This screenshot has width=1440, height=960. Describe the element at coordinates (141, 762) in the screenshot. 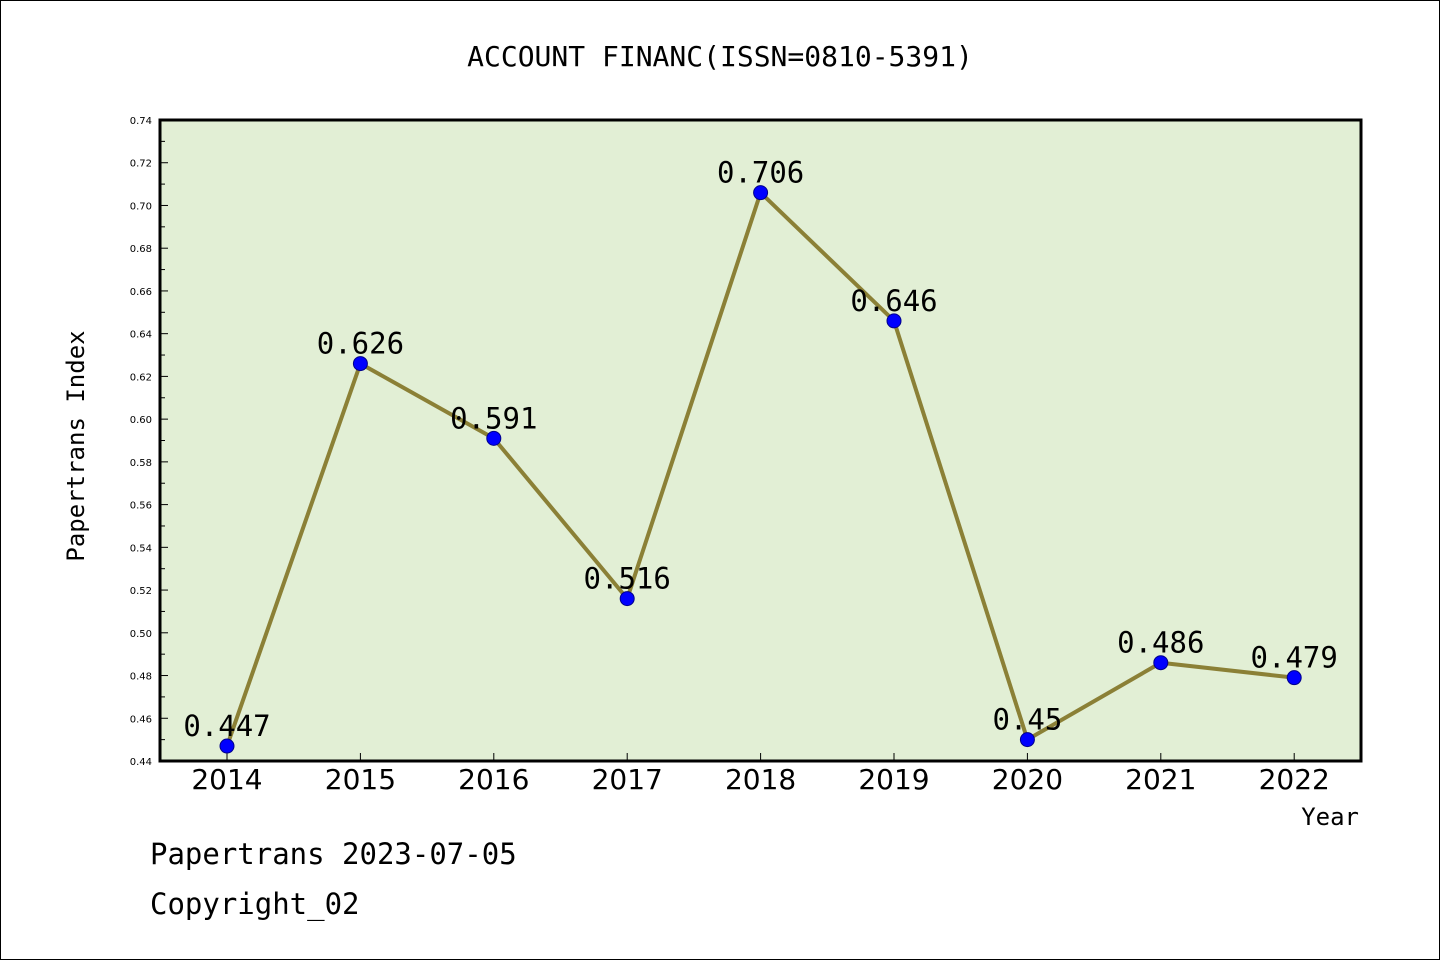

I see `y-tick-label: 0.44` at that location.